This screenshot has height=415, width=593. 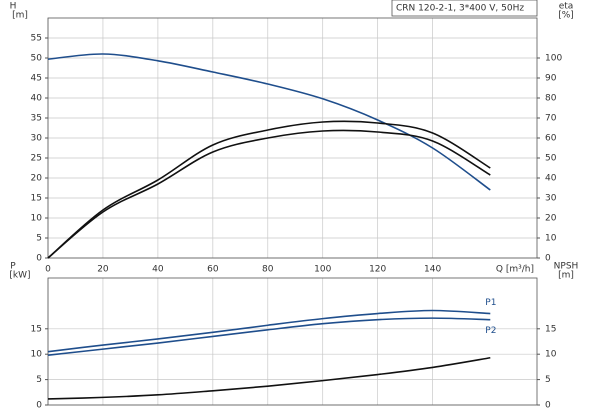 What do you see at coordinates (322, 270) in the screenshot?
I see `x-tick-label: 100` at bounding box center [322, 270].